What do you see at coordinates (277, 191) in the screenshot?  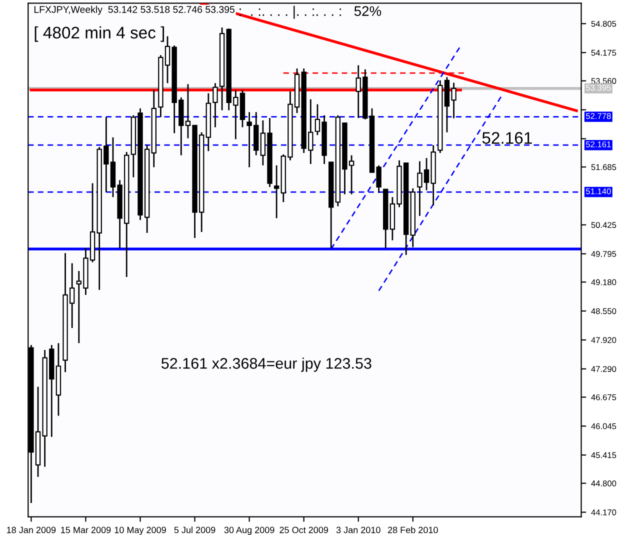 I see `candlestick` at bounding box center [277, 191].